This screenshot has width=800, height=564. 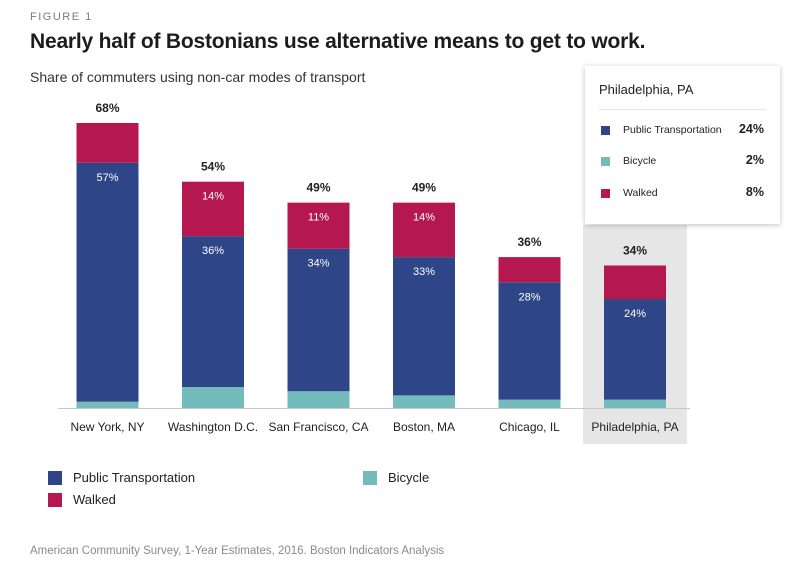 I want to click on tooltip-value: 2%, so click(x=754, y=160).